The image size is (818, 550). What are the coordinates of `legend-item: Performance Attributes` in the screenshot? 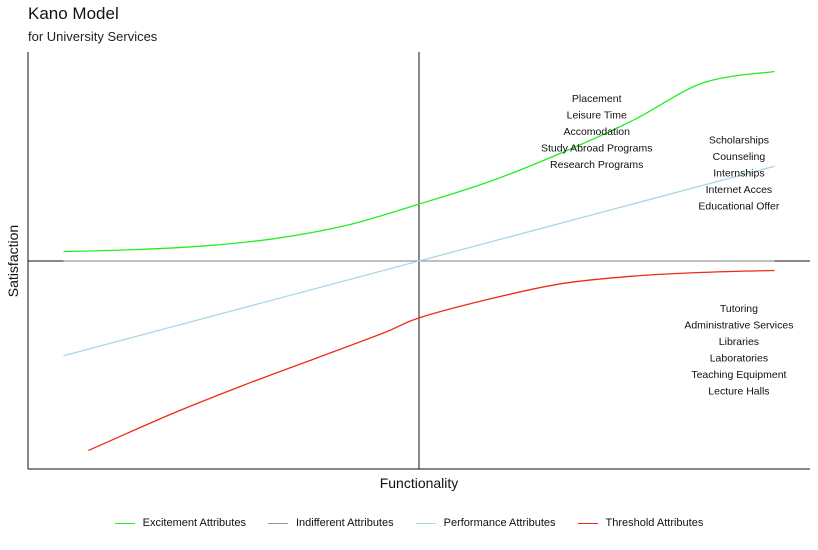 It's located at (485, 523).